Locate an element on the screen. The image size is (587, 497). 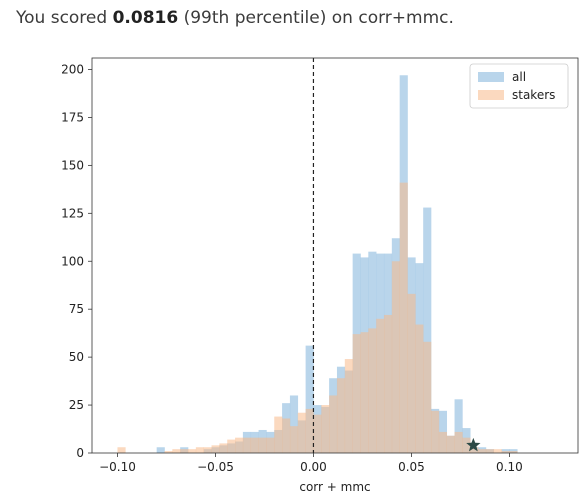
y-tick-label: 75 is located at coordinates (76, 309).